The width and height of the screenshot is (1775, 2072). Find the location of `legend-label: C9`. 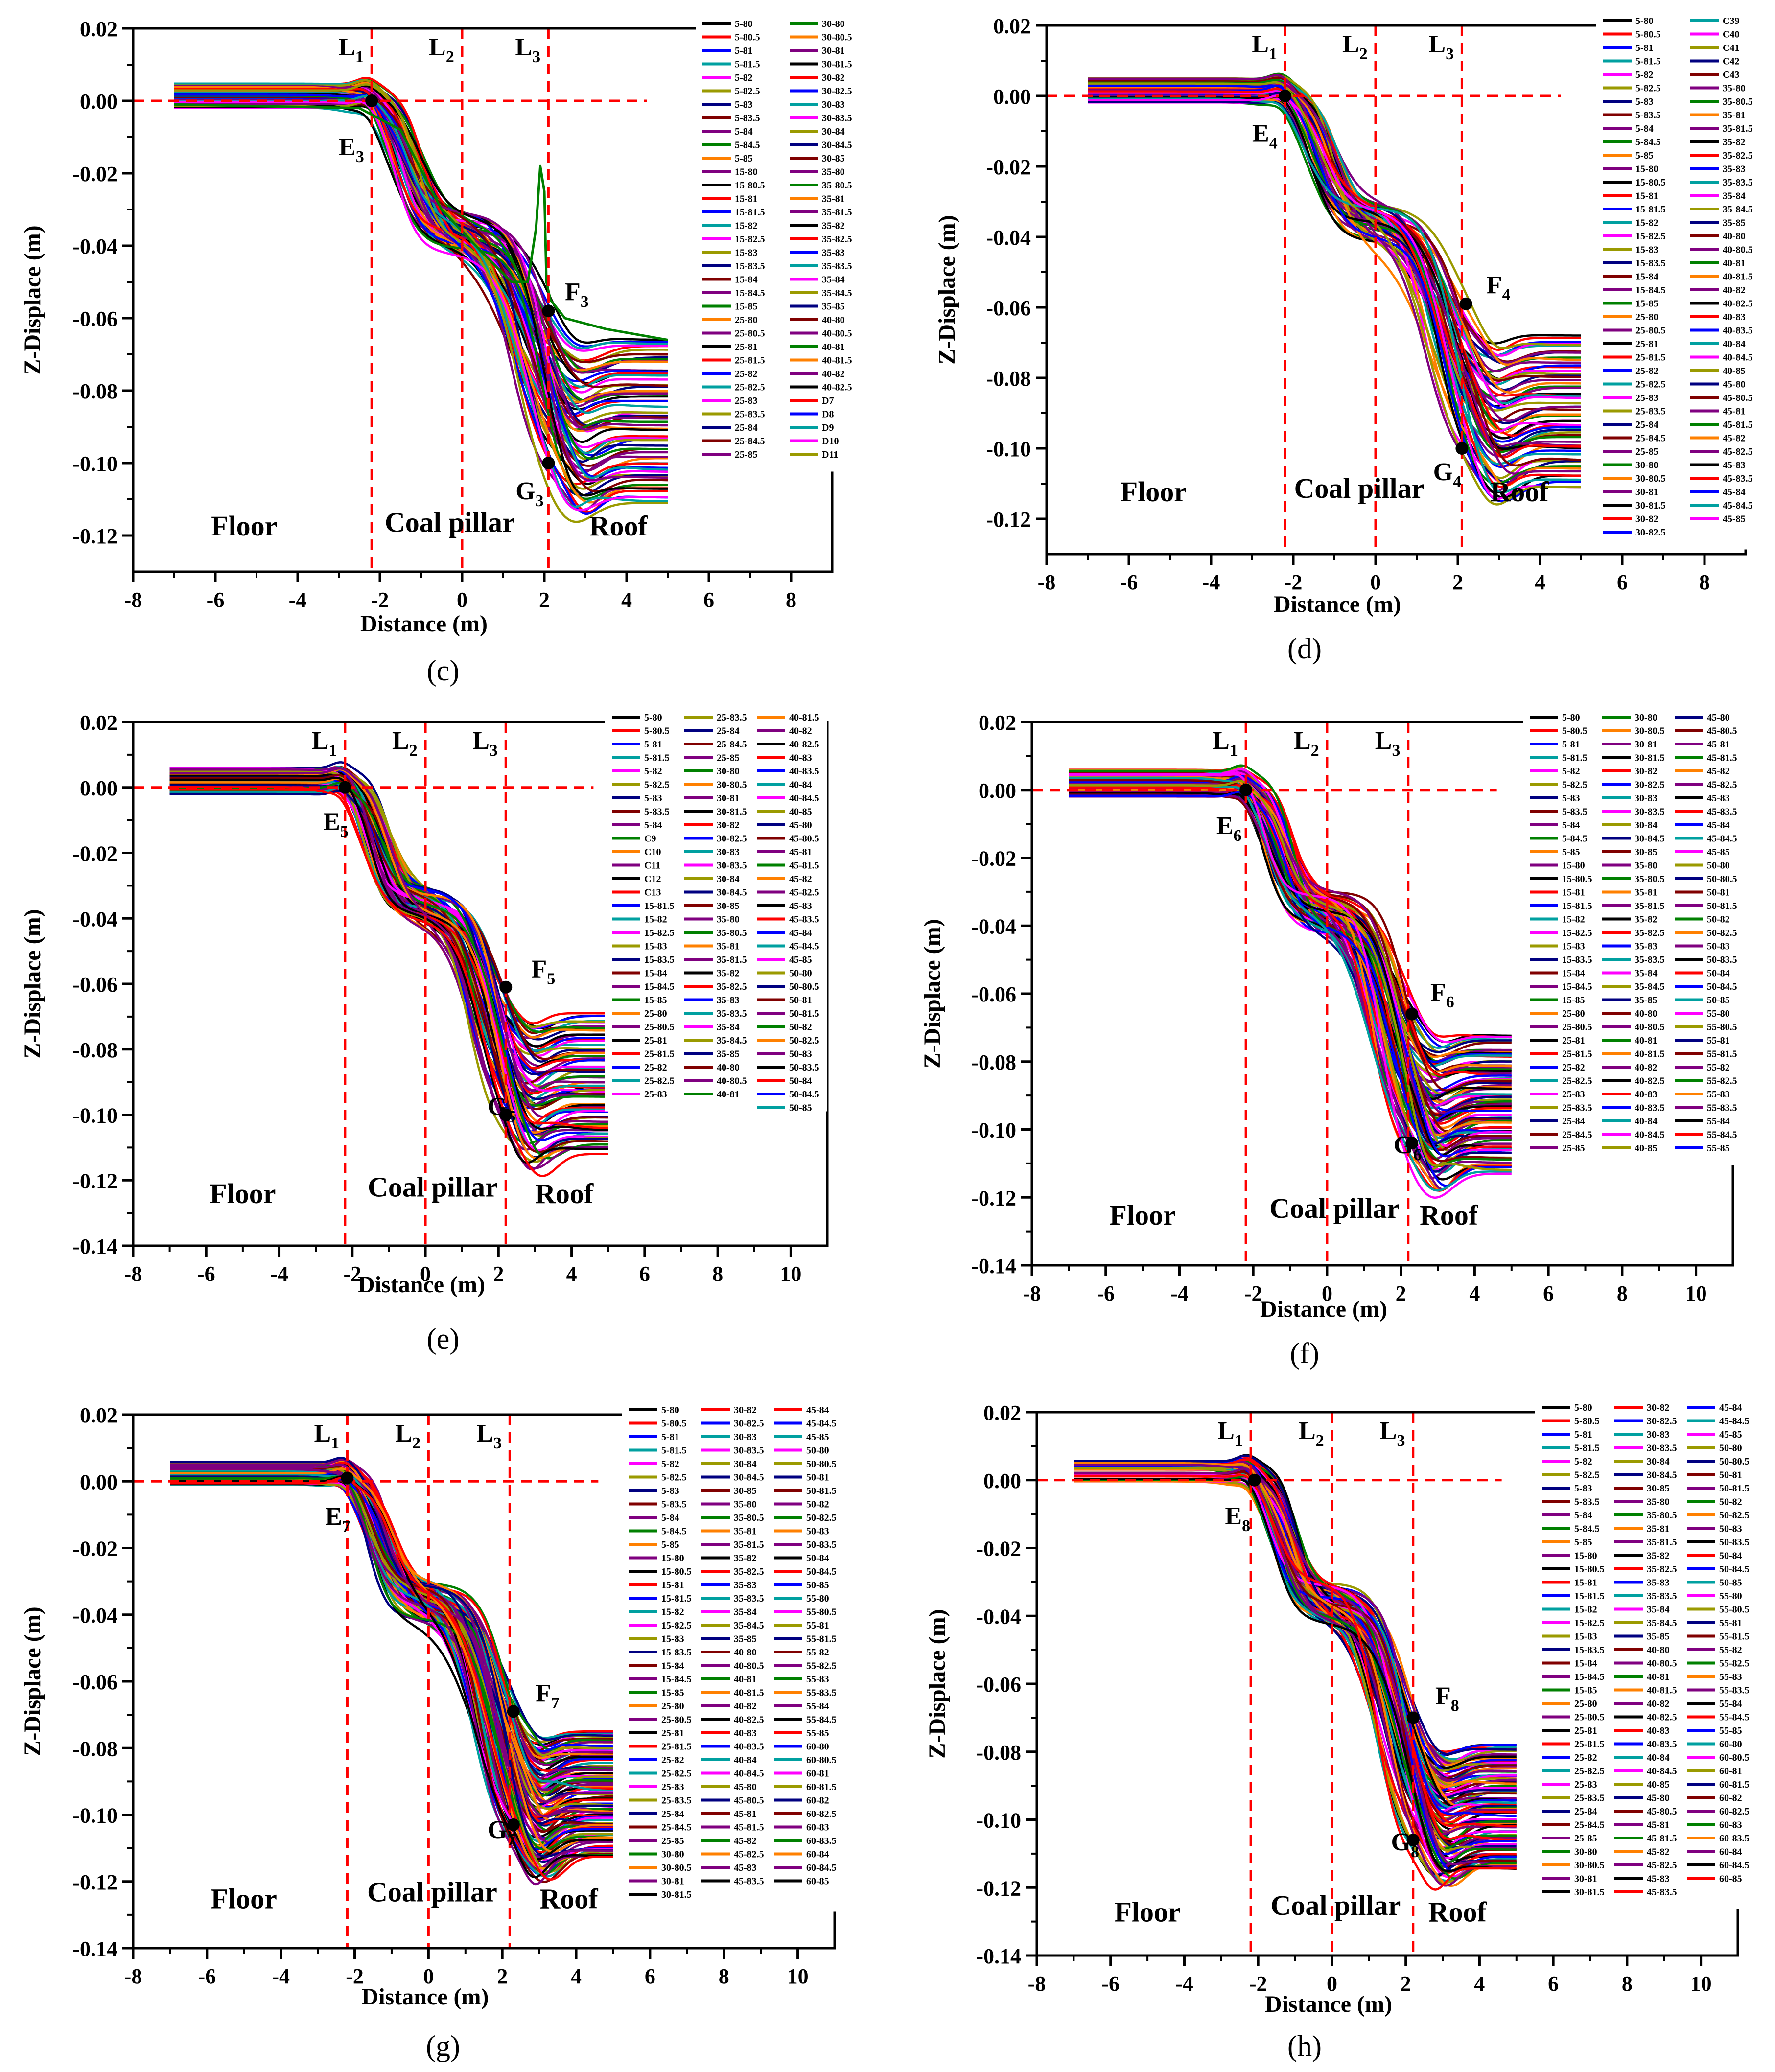

legend-label: C9 is located at coordinates (650, 839).